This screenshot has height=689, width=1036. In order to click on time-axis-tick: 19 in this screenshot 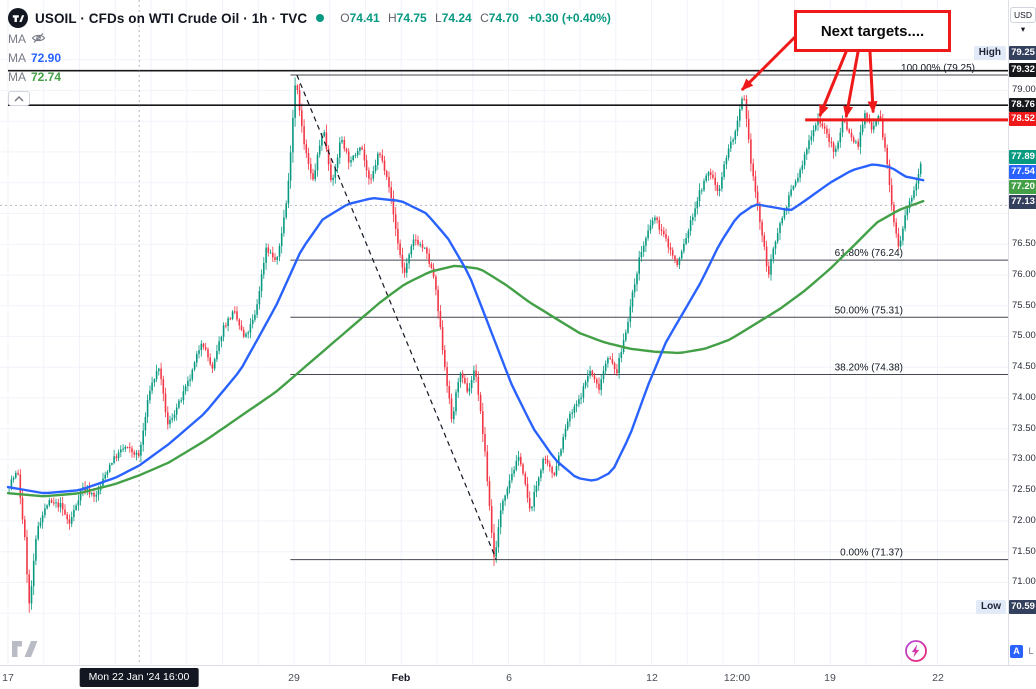, I will do `click(830, 678)`.